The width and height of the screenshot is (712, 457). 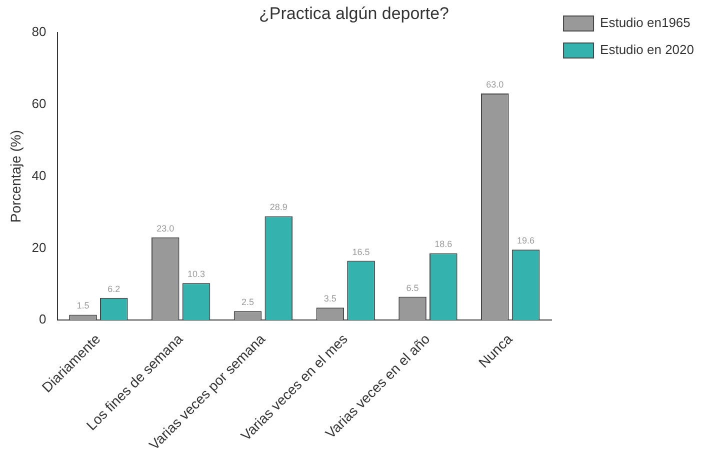 I want to click on y-tick-label: 0, so click(x=42, y=319).